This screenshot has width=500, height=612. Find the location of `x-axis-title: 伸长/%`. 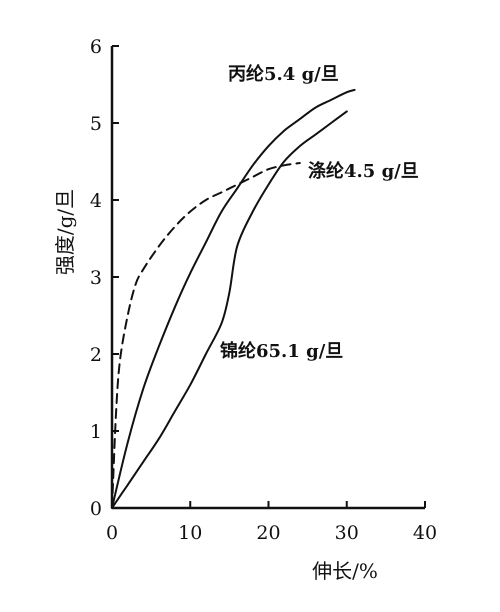

x-axis-title: 伸长/% is located at coordinates (345, 571).